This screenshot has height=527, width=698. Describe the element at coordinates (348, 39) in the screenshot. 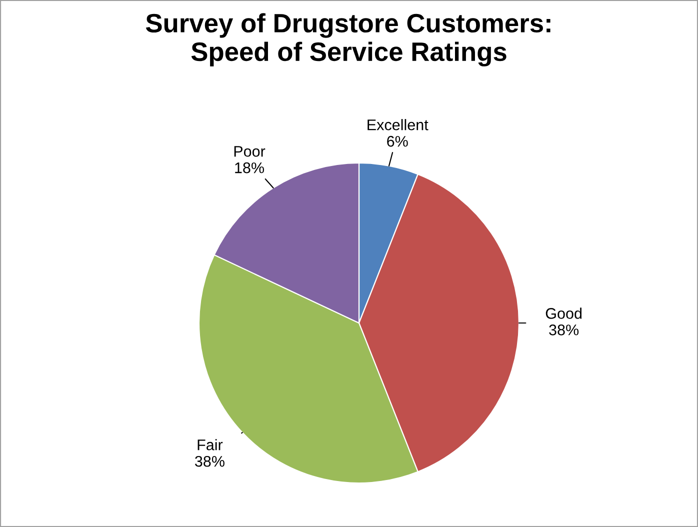

I see `chart-title: Survey of Drugstore Customers: Speed of Service Ratings` at that location.